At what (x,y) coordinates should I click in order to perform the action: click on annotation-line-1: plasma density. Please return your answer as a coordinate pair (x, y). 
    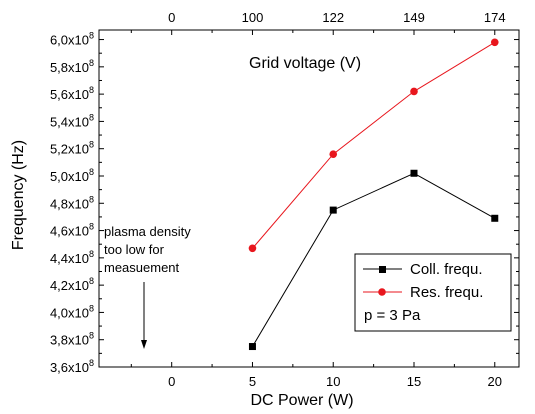
    Looking at the image, I should click on (147, 231).